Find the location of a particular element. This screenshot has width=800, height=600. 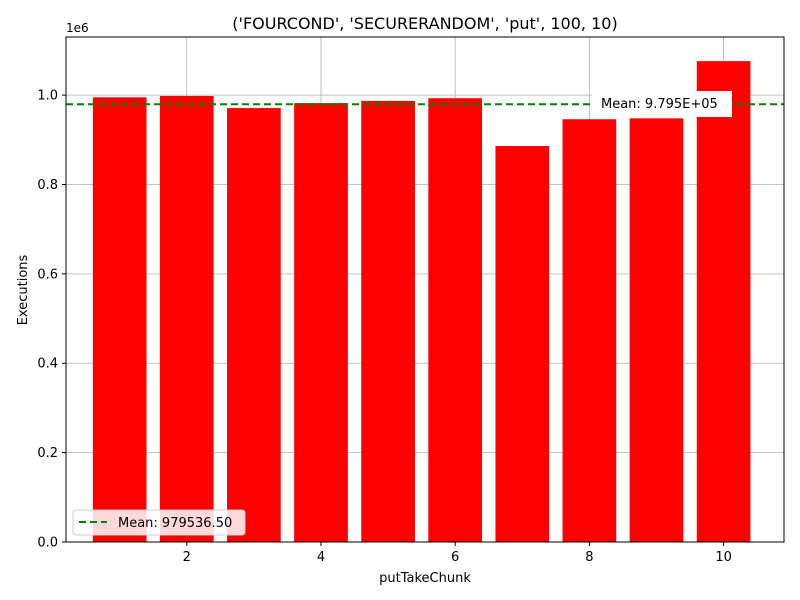

mean-annotation-box is located at coordinates (662, 104).